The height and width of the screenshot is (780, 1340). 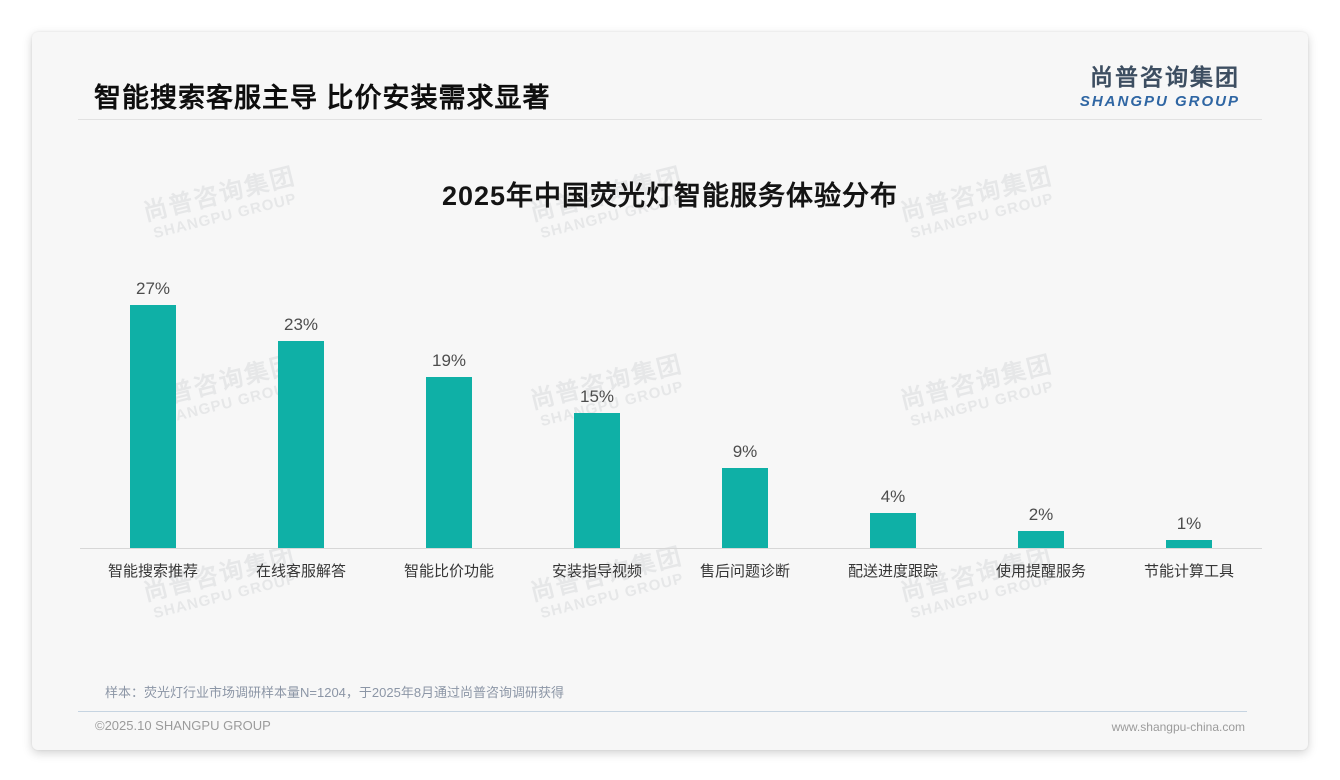 I want to click on logo-chinese-text: 尚普咨询集团, so click(x=1165, y=77).